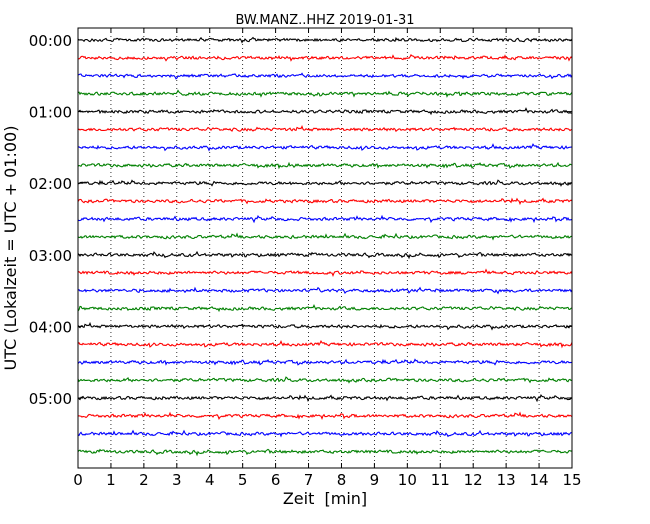  What do you see at coordinates (325, 498) in the screenshot?
I see `x-axis-label: Zeit [min]` at bounding box center [325, 498].